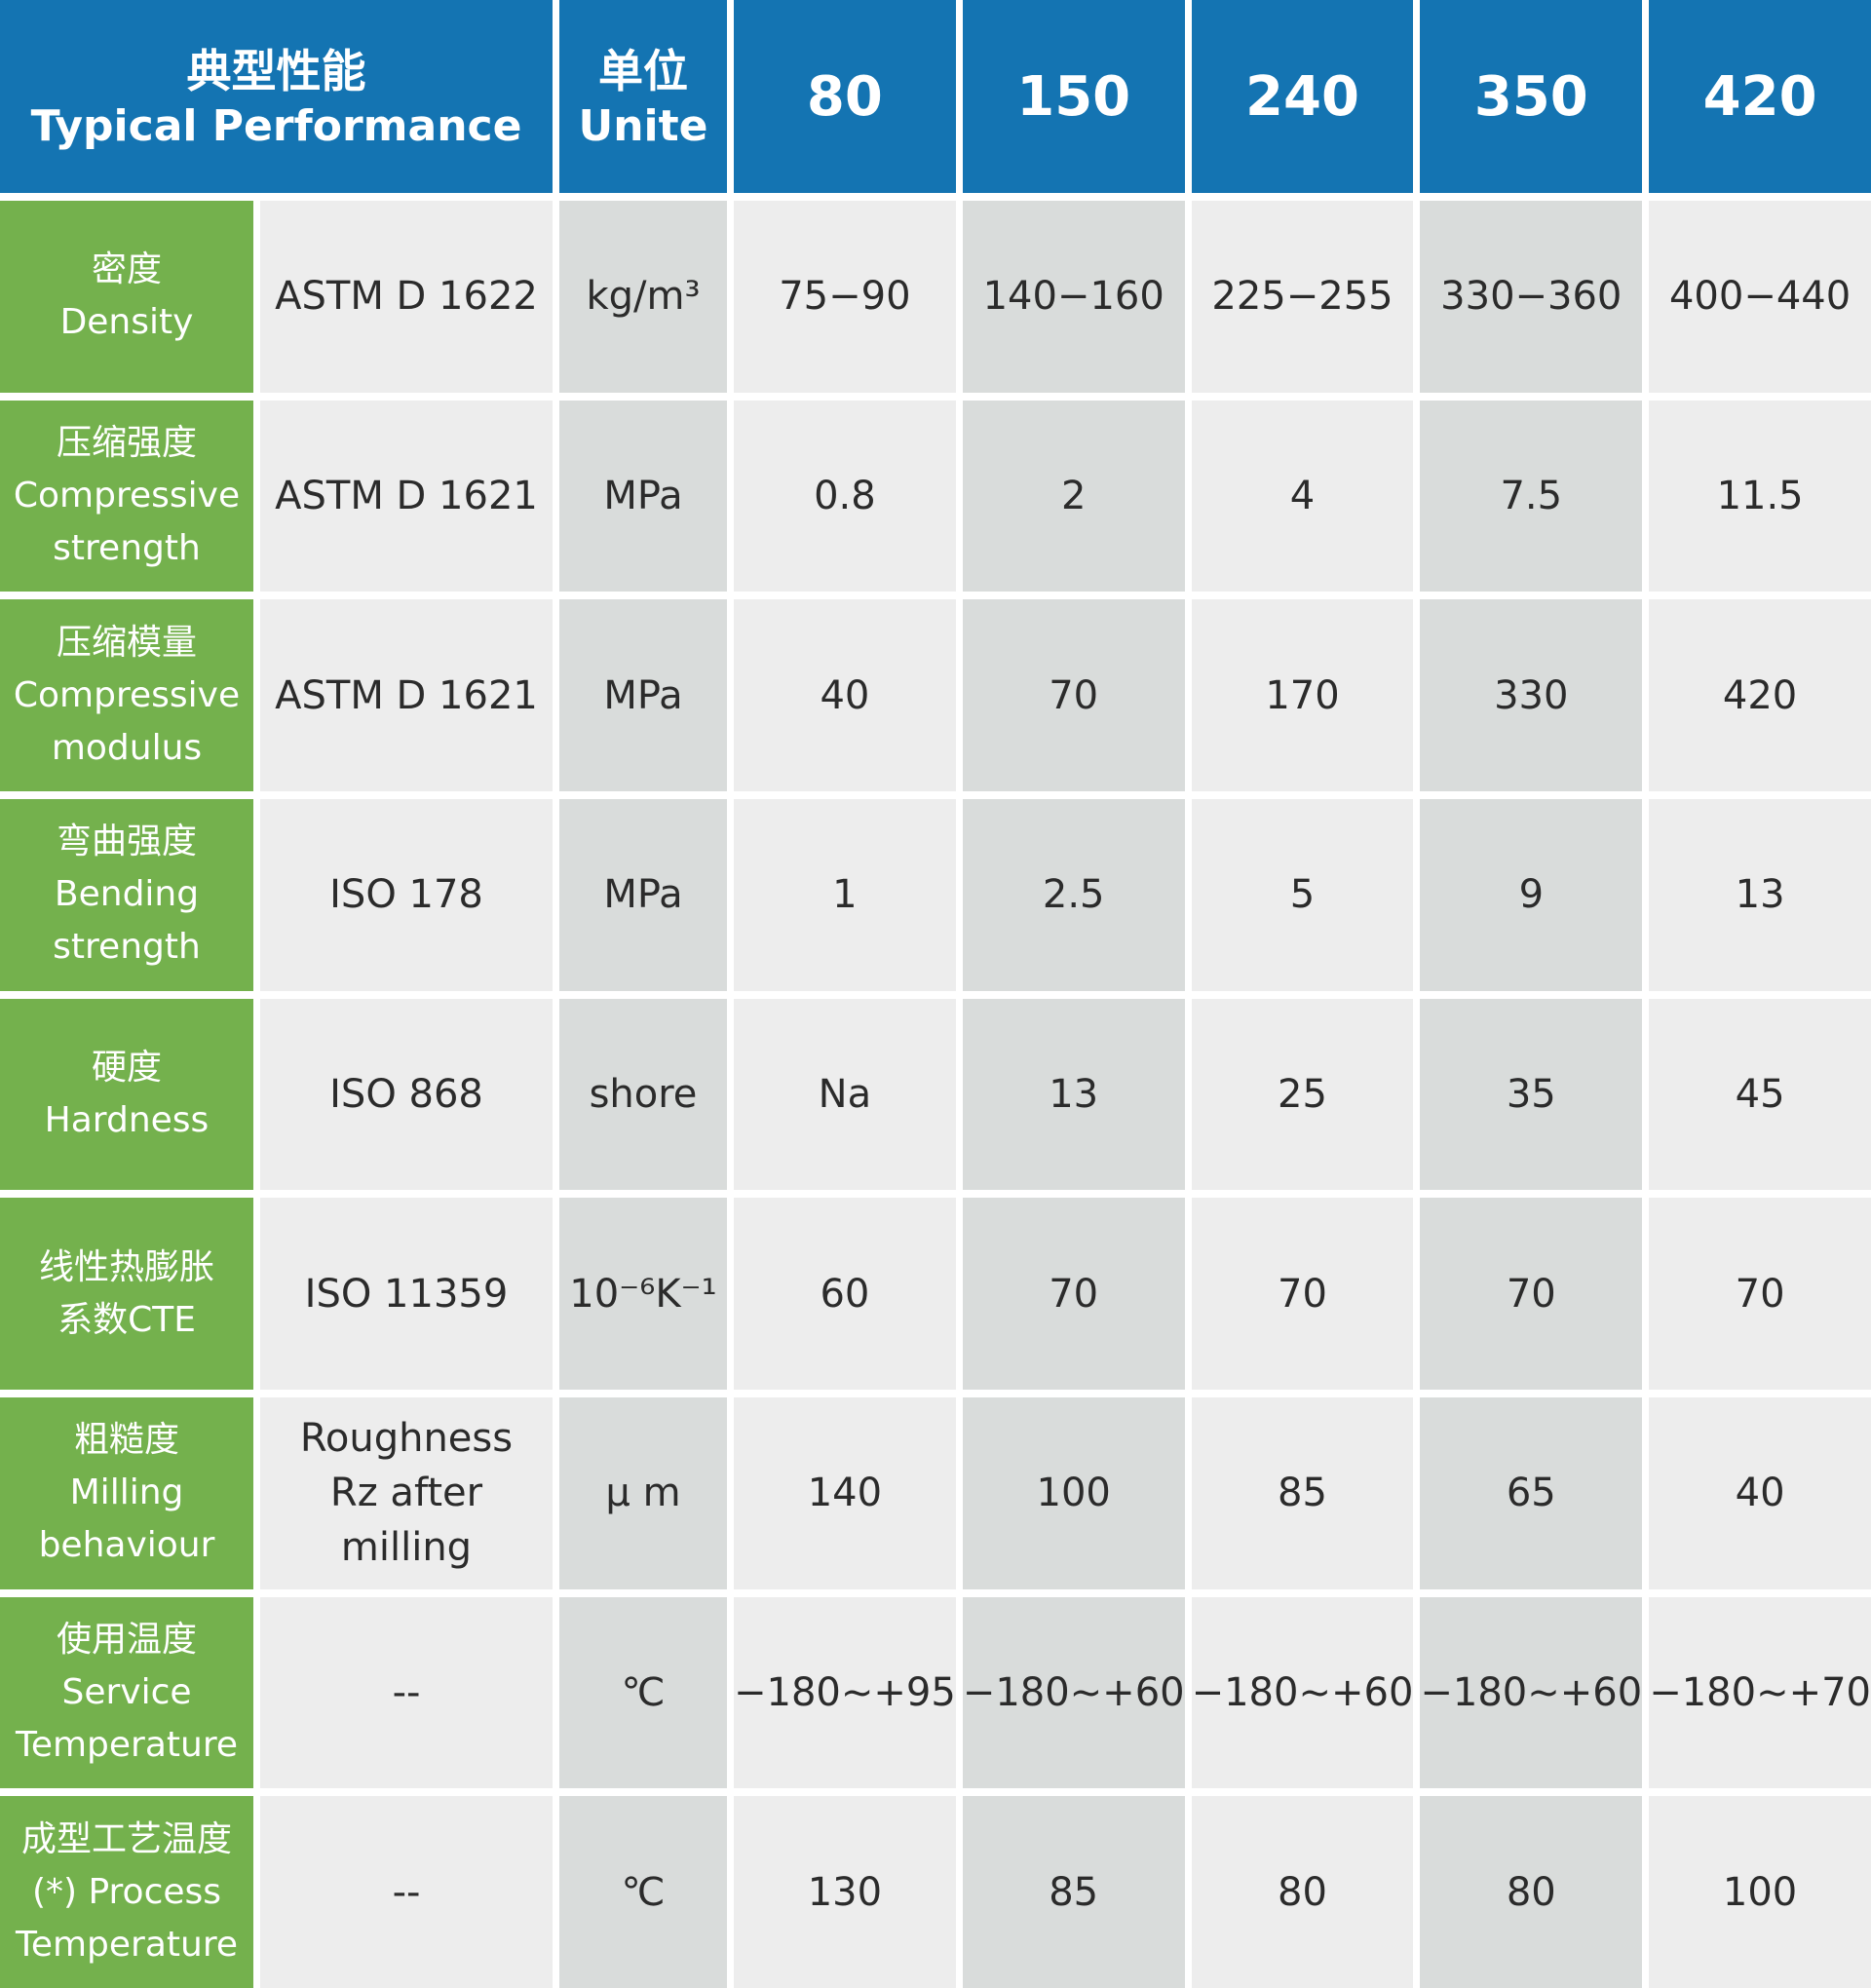  Describe the element at coordinates (126, 270) in the screenshot. I see `row-label-zh: 密度` at that location.